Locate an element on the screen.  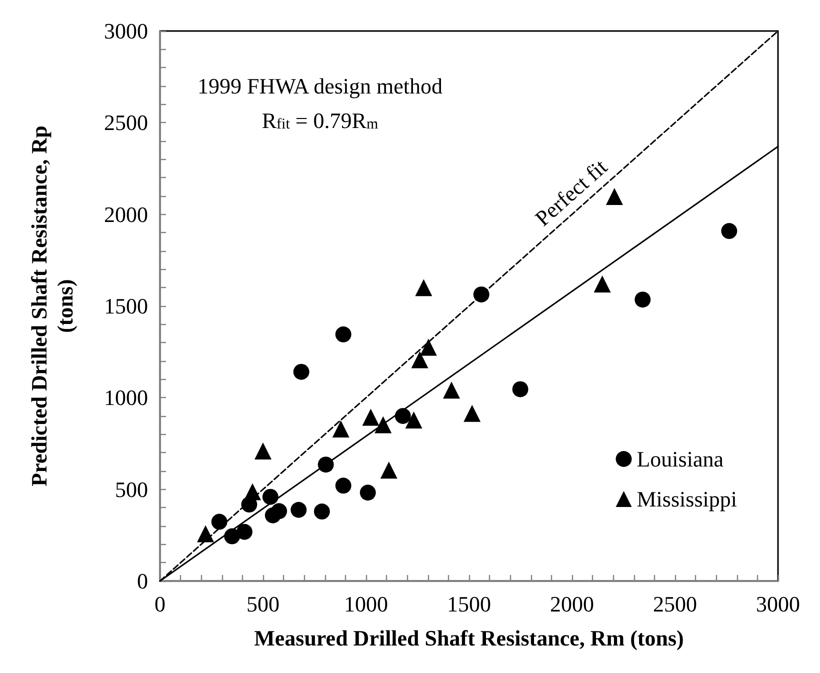
y-axis-title: Predicted Drilled Shaft Resistance, Rp (tons) is located at coordinates (52, 306).